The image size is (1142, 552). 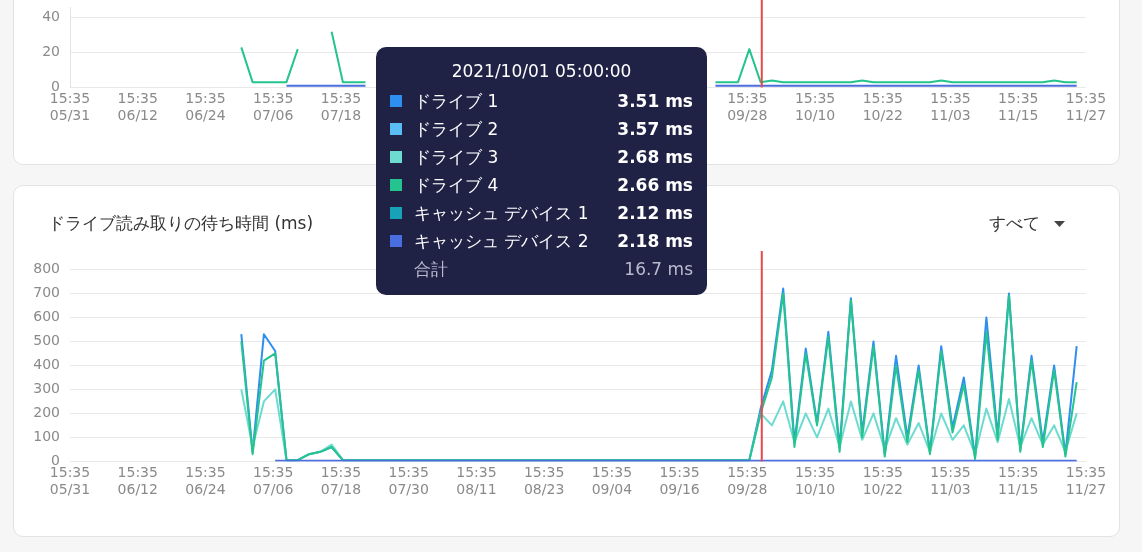 What do you see at coordinates (655, 241) in the screenshot?
I see `text: 2.18 ms` at bounding box center [655, 241].